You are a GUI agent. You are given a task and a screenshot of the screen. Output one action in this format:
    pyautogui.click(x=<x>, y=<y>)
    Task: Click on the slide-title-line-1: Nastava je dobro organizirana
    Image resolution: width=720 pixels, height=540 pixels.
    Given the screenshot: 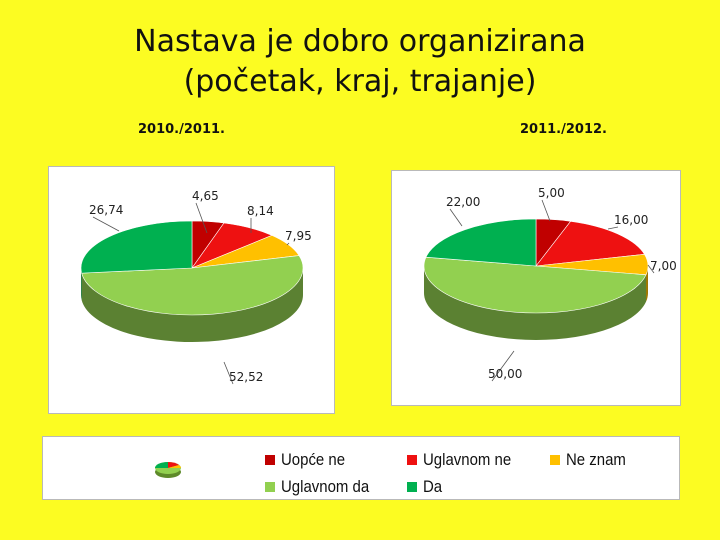 What is the action you would take?
    pyautogui.click(x=360, y=41)
    